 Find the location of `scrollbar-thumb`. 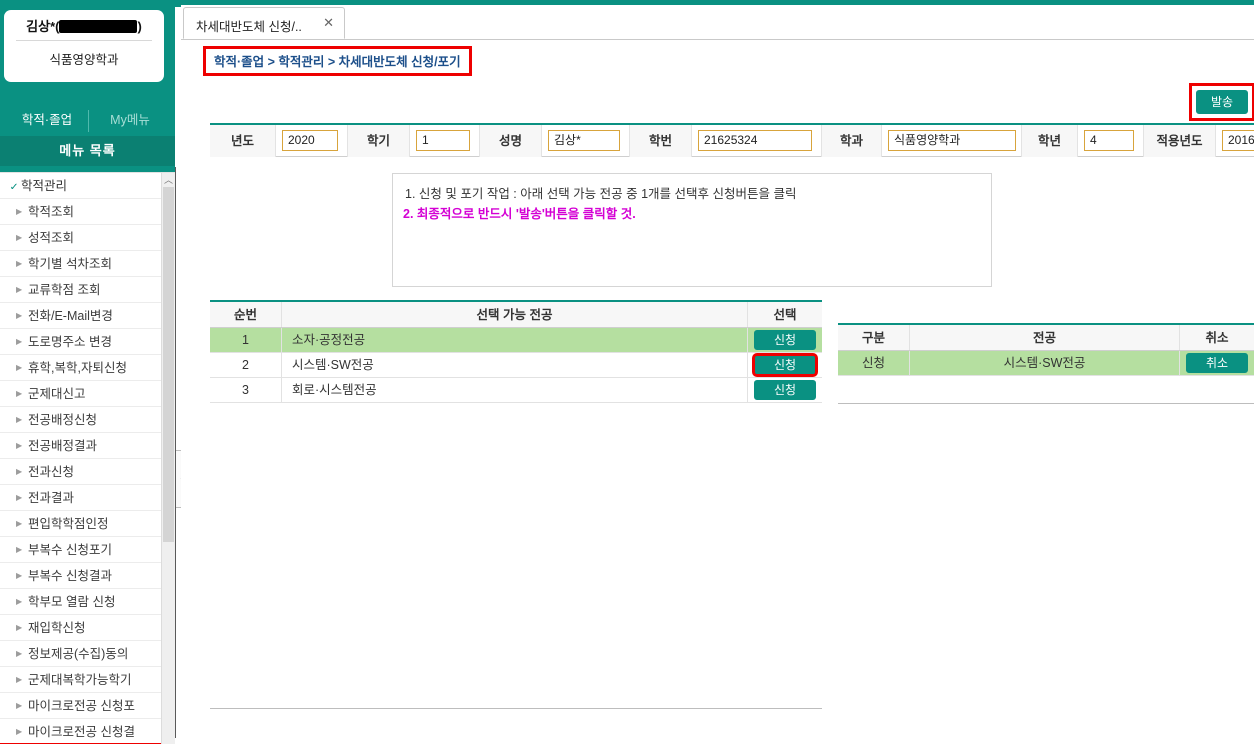

scrollbar-thumb is located at coordinates (168, 364).